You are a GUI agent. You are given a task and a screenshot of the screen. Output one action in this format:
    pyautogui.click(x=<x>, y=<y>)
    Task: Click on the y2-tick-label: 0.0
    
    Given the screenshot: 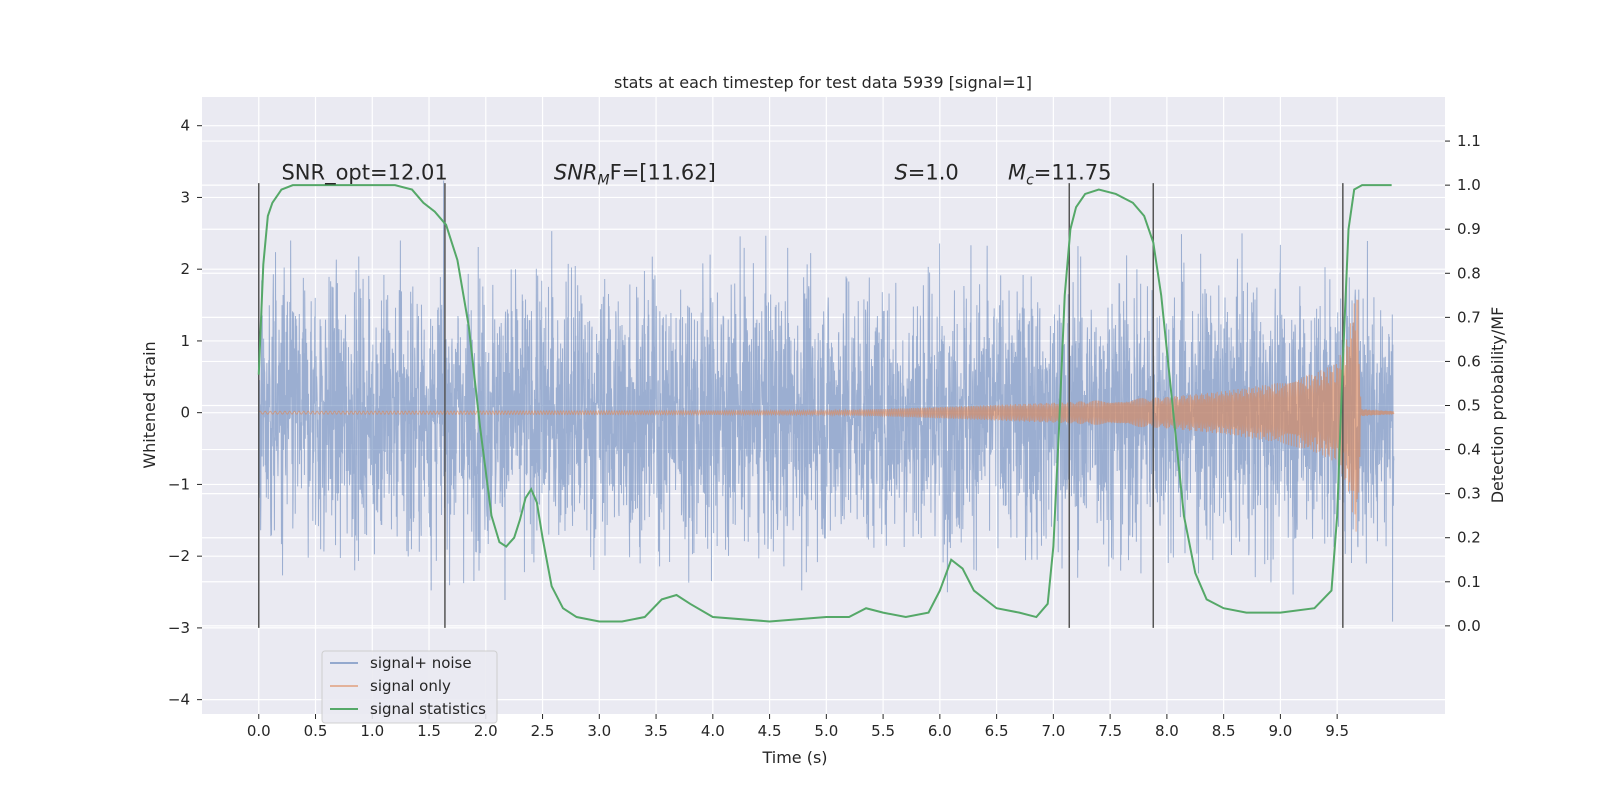 What is the action you would take?
    pyautogui.click(x=1469, y=626)
    